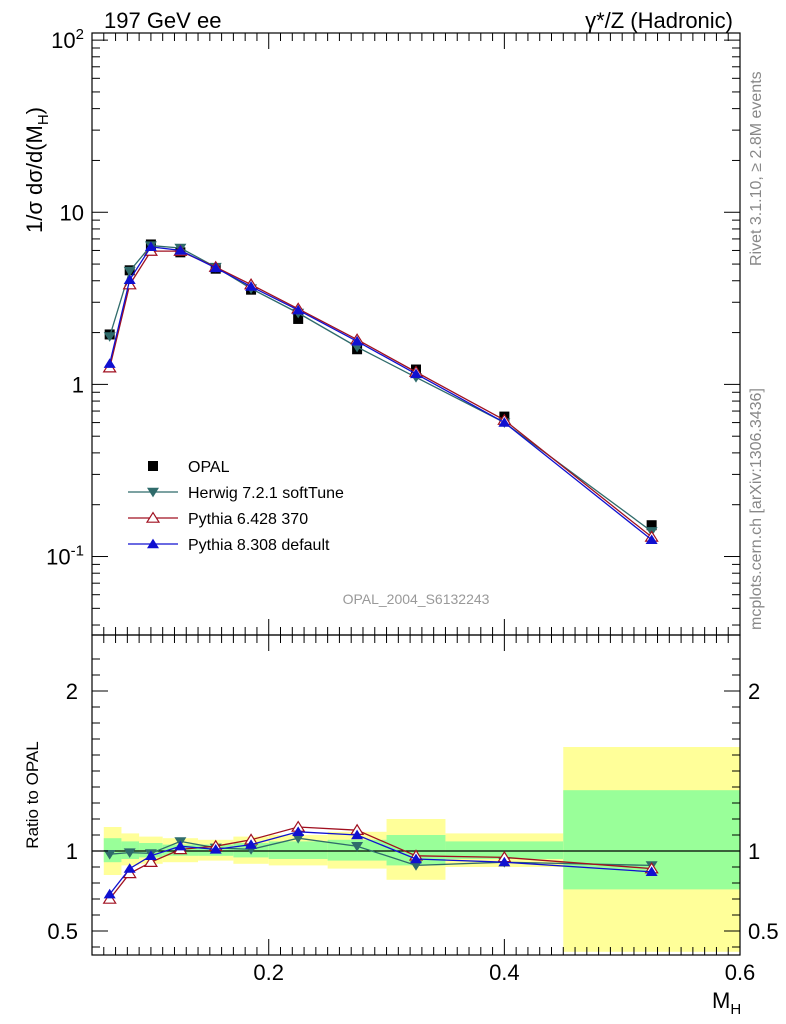  I want to click on main-ytick-label: 10², so click(67, 39).